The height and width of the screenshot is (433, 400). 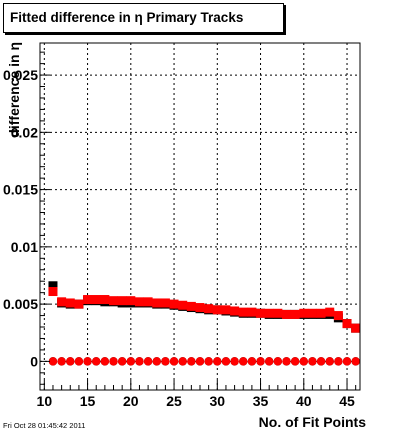 I want to click on x-tick-label: 45, so click(x=347, y=401).